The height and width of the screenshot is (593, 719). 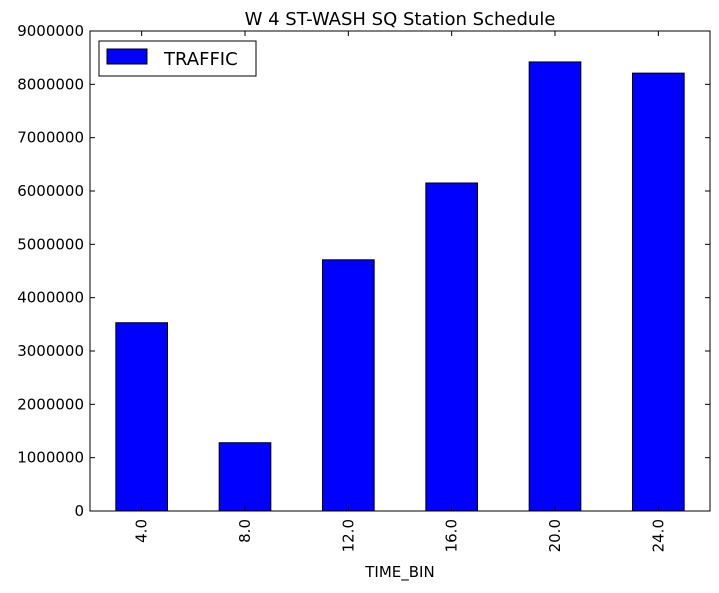 I want to click on x-tick-label: 12.0, so click(x=348, y=535).